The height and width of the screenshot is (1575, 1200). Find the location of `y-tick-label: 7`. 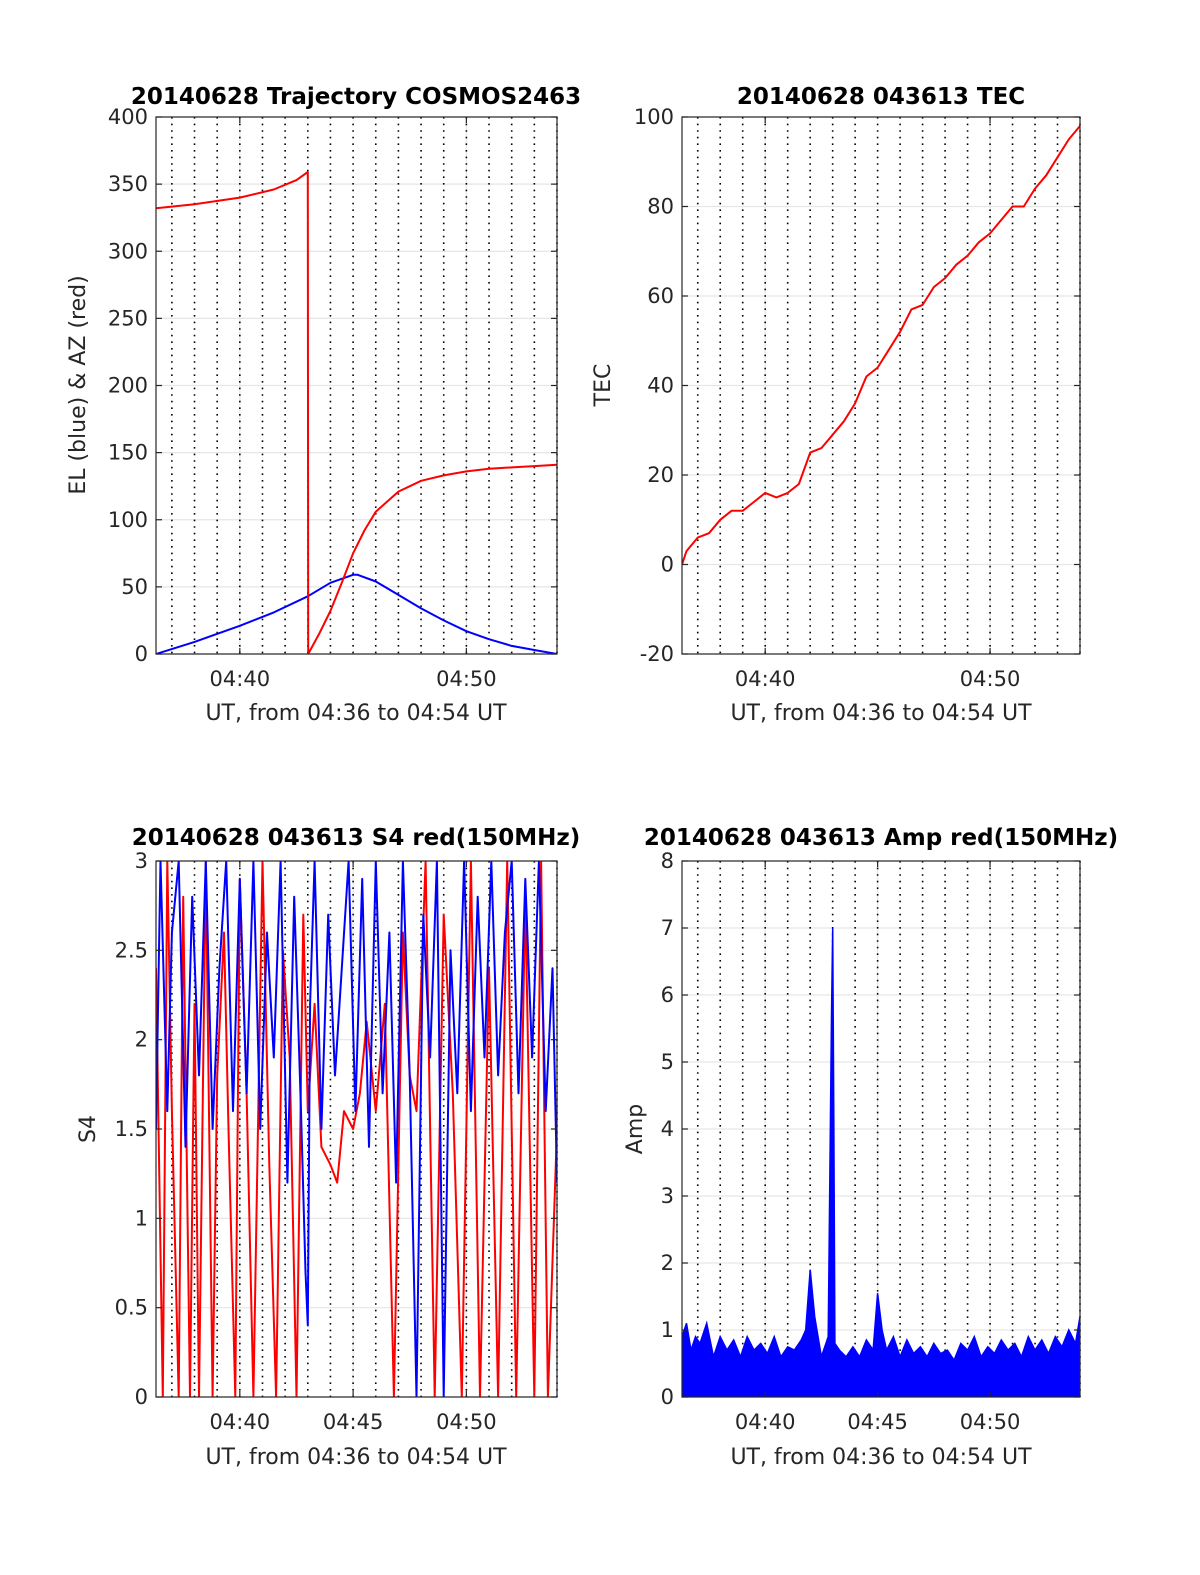

y-tick-label: 7 is located at coordinates (667, 928).